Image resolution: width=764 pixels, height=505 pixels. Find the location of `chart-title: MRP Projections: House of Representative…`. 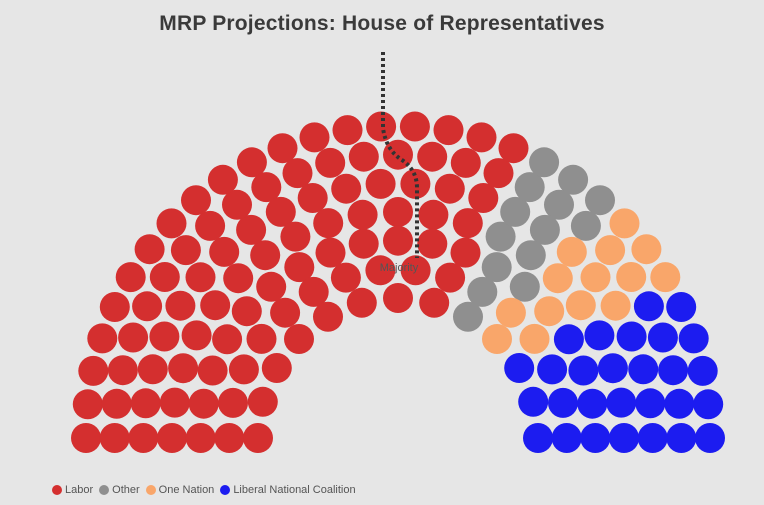

chart-title: MRP Projections: House of Representative… is located at coordinates (382, 23).